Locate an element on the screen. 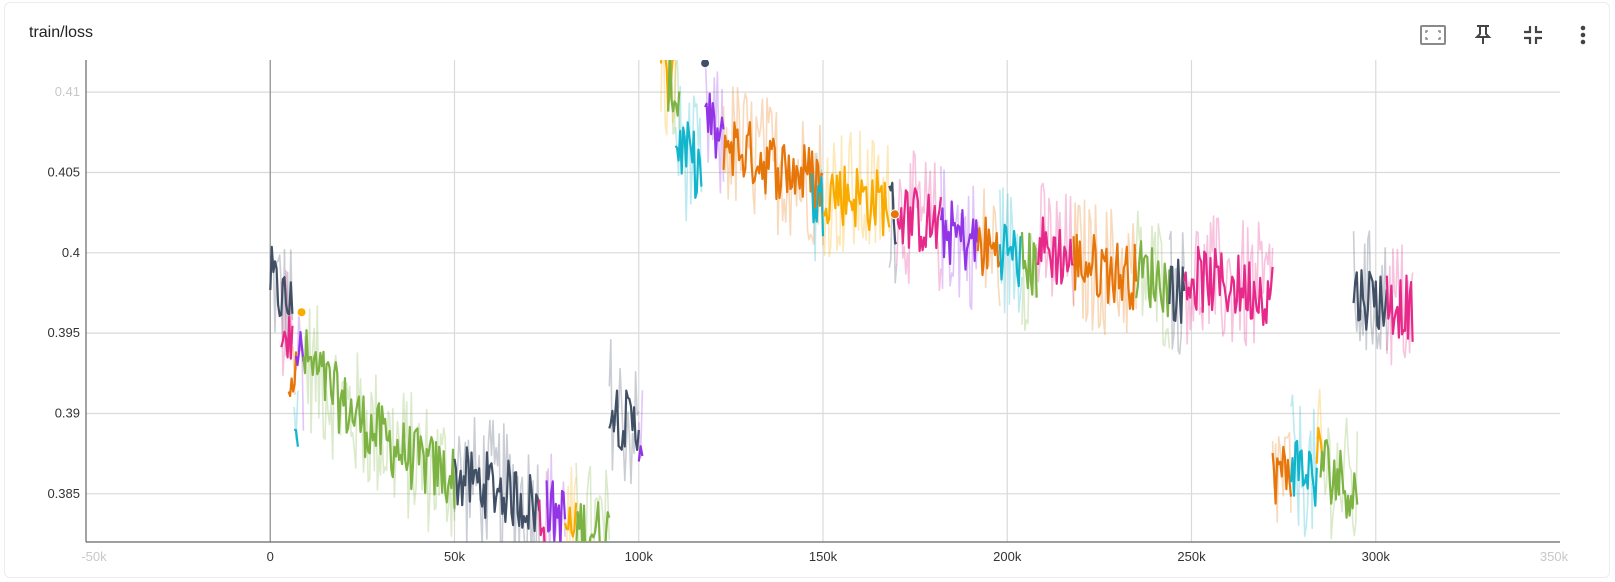  y-tick-label: 0.405 is located at coordinates (63, 171).